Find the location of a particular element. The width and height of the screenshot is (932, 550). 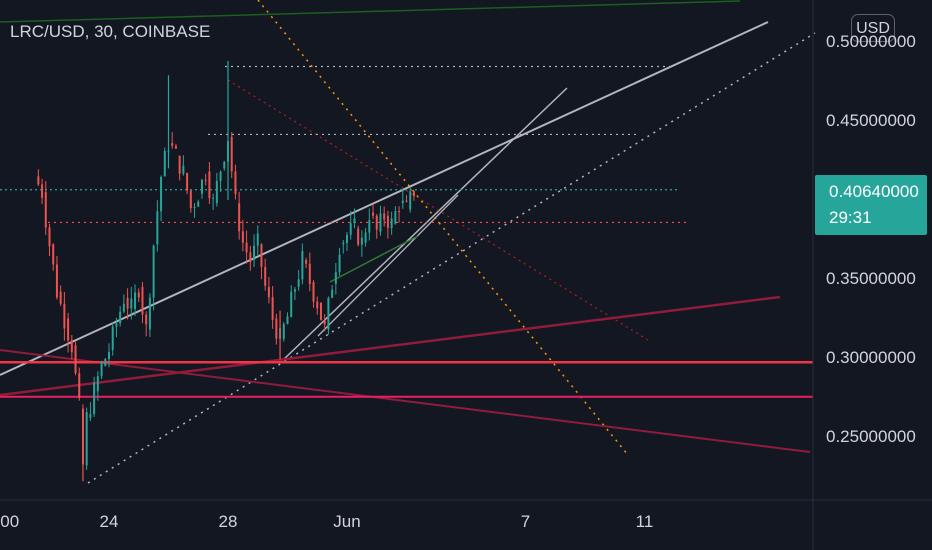

green-short-trend is located at coordinates (374, 259).